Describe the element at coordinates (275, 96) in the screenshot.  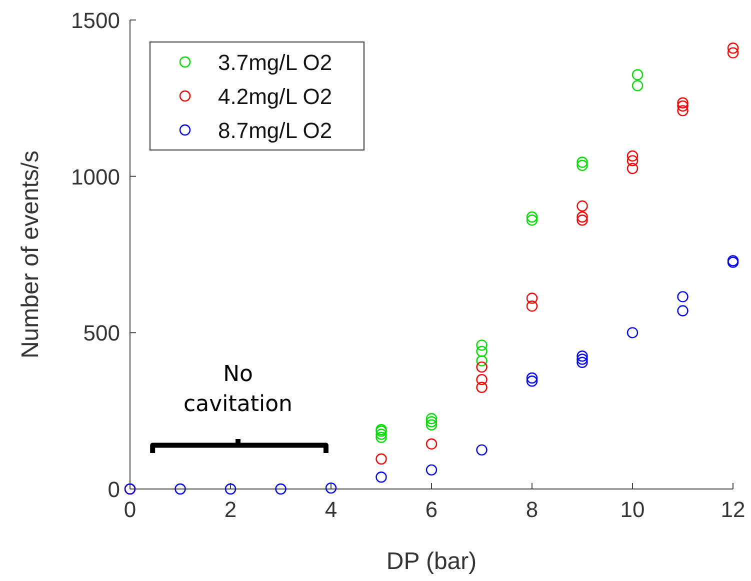
I see `legend-label: 4.2mg/L O2` at that location.